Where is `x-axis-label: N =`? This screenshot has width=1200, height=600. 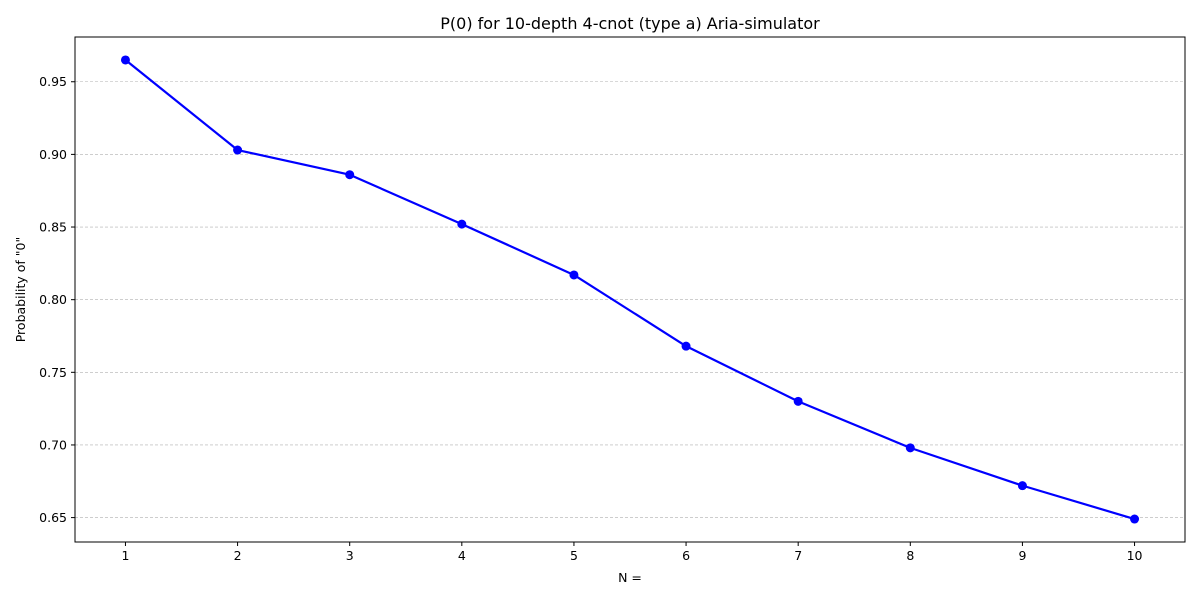 x-axis-label: N = is located at coordinates (630, 577).